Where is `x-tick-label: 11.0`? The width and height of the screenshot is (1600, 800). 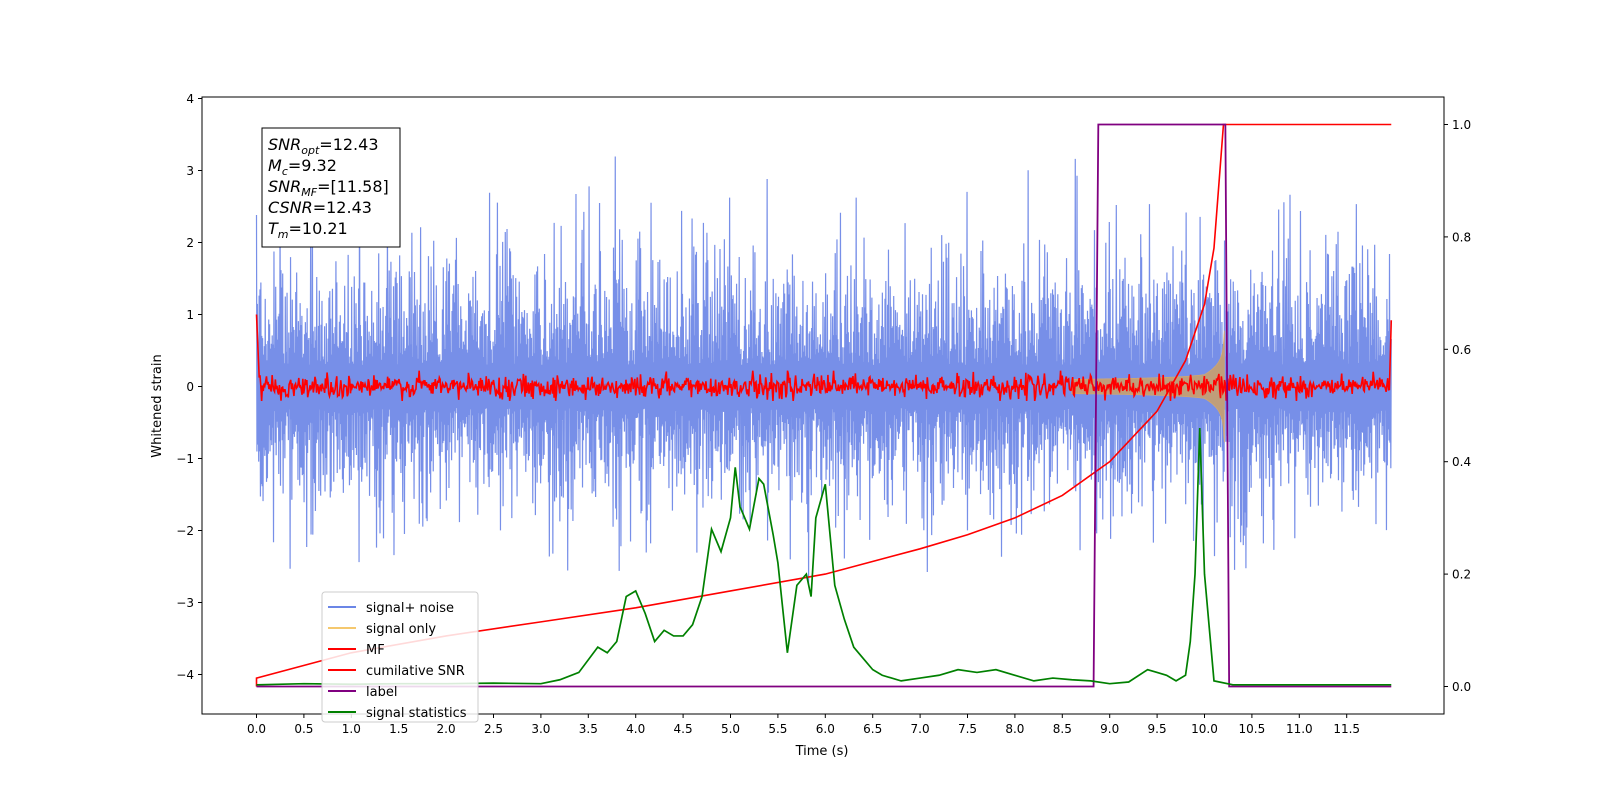
x-tick-label: 11.0 is located at coordinates (1299, 729).